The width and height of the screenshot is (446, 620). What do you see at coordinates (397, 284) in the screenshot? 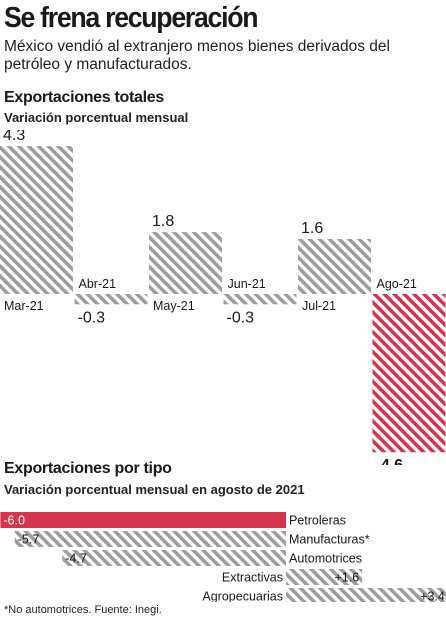
I see `category-label: Ago-21` at bounding box center [397, 284].